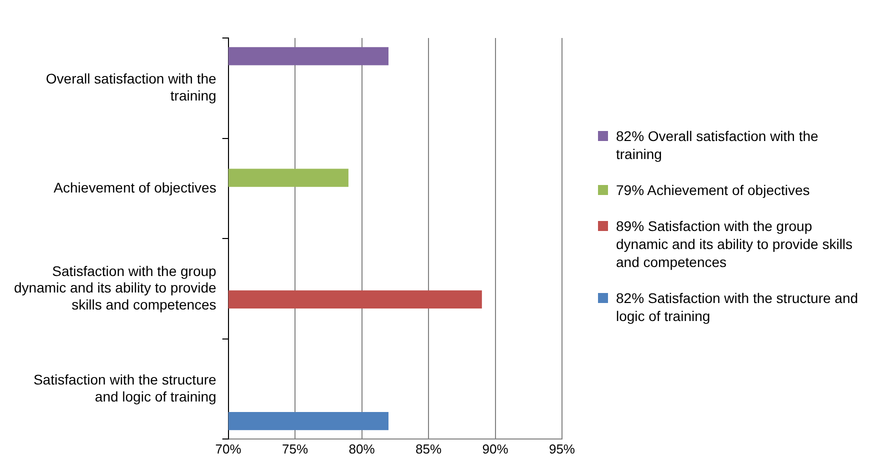 Image resolution: width=887 pixels, height=470 pixels. I want to click on y-tick-label: Achievement of objectives, so click(135, 187).